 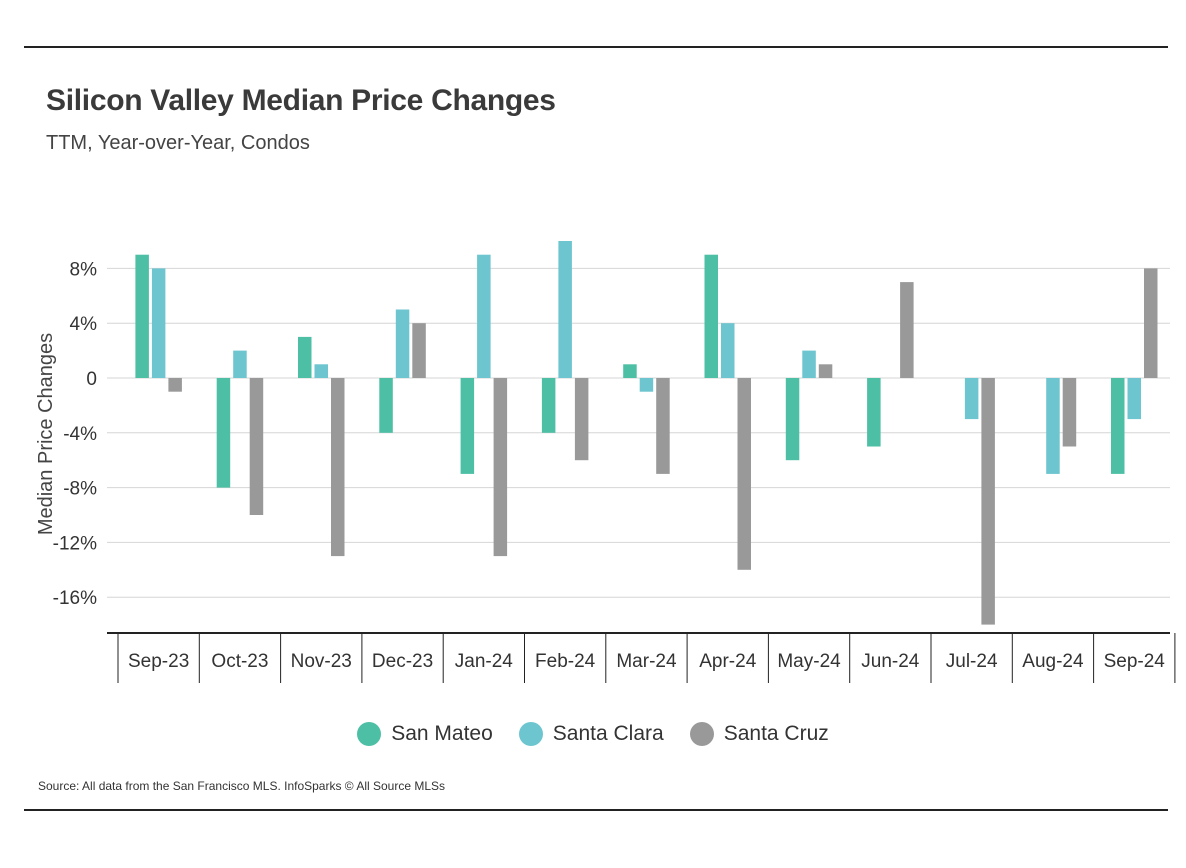 What do you see at coordinates (484, 661) in the screenshot?
I see `x-tick-label: Jan-24` at bounding box center [484, 661].